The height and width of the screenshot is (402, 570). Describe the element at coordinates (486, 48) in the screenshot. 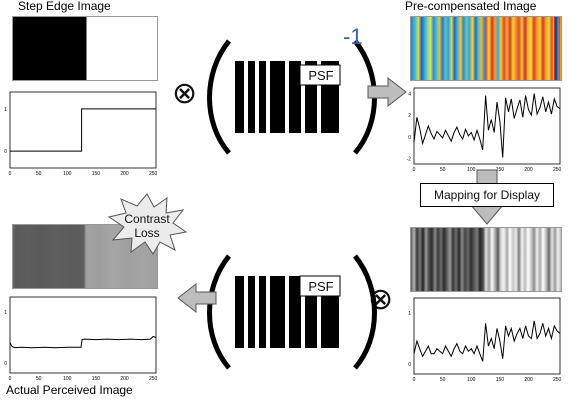

I see `precompensated-image` at that location.